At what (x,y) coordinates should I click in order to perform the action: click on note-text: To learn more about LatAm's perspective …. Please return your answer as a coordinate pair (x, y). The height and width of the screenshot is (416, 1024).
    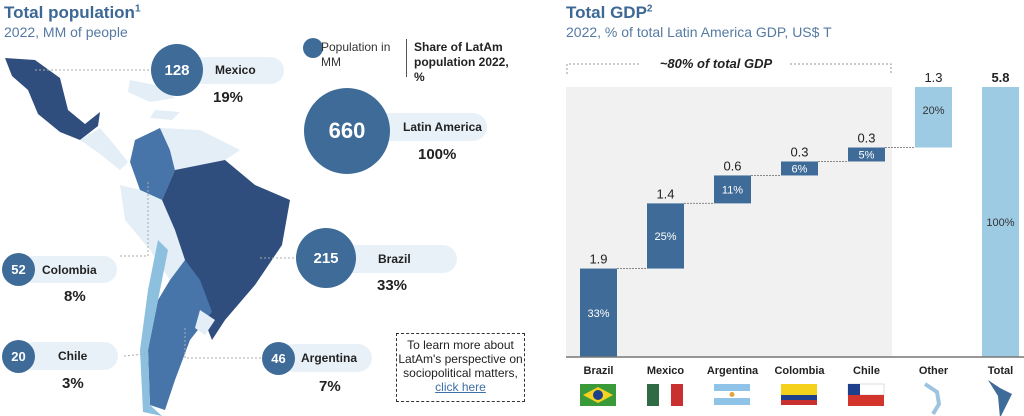
    Looking at the image, I should click on (460, 359).